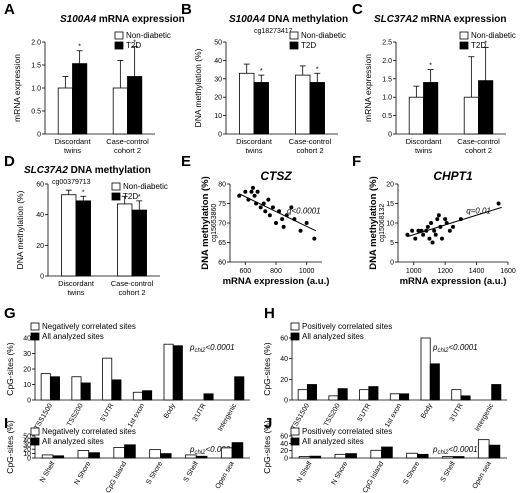 Image resolution: width=520 pixels, height=493 pixels. Describe the element at coordinates (445, 271) in the screenshot. I see `x-tick-label: 1200` at that location.